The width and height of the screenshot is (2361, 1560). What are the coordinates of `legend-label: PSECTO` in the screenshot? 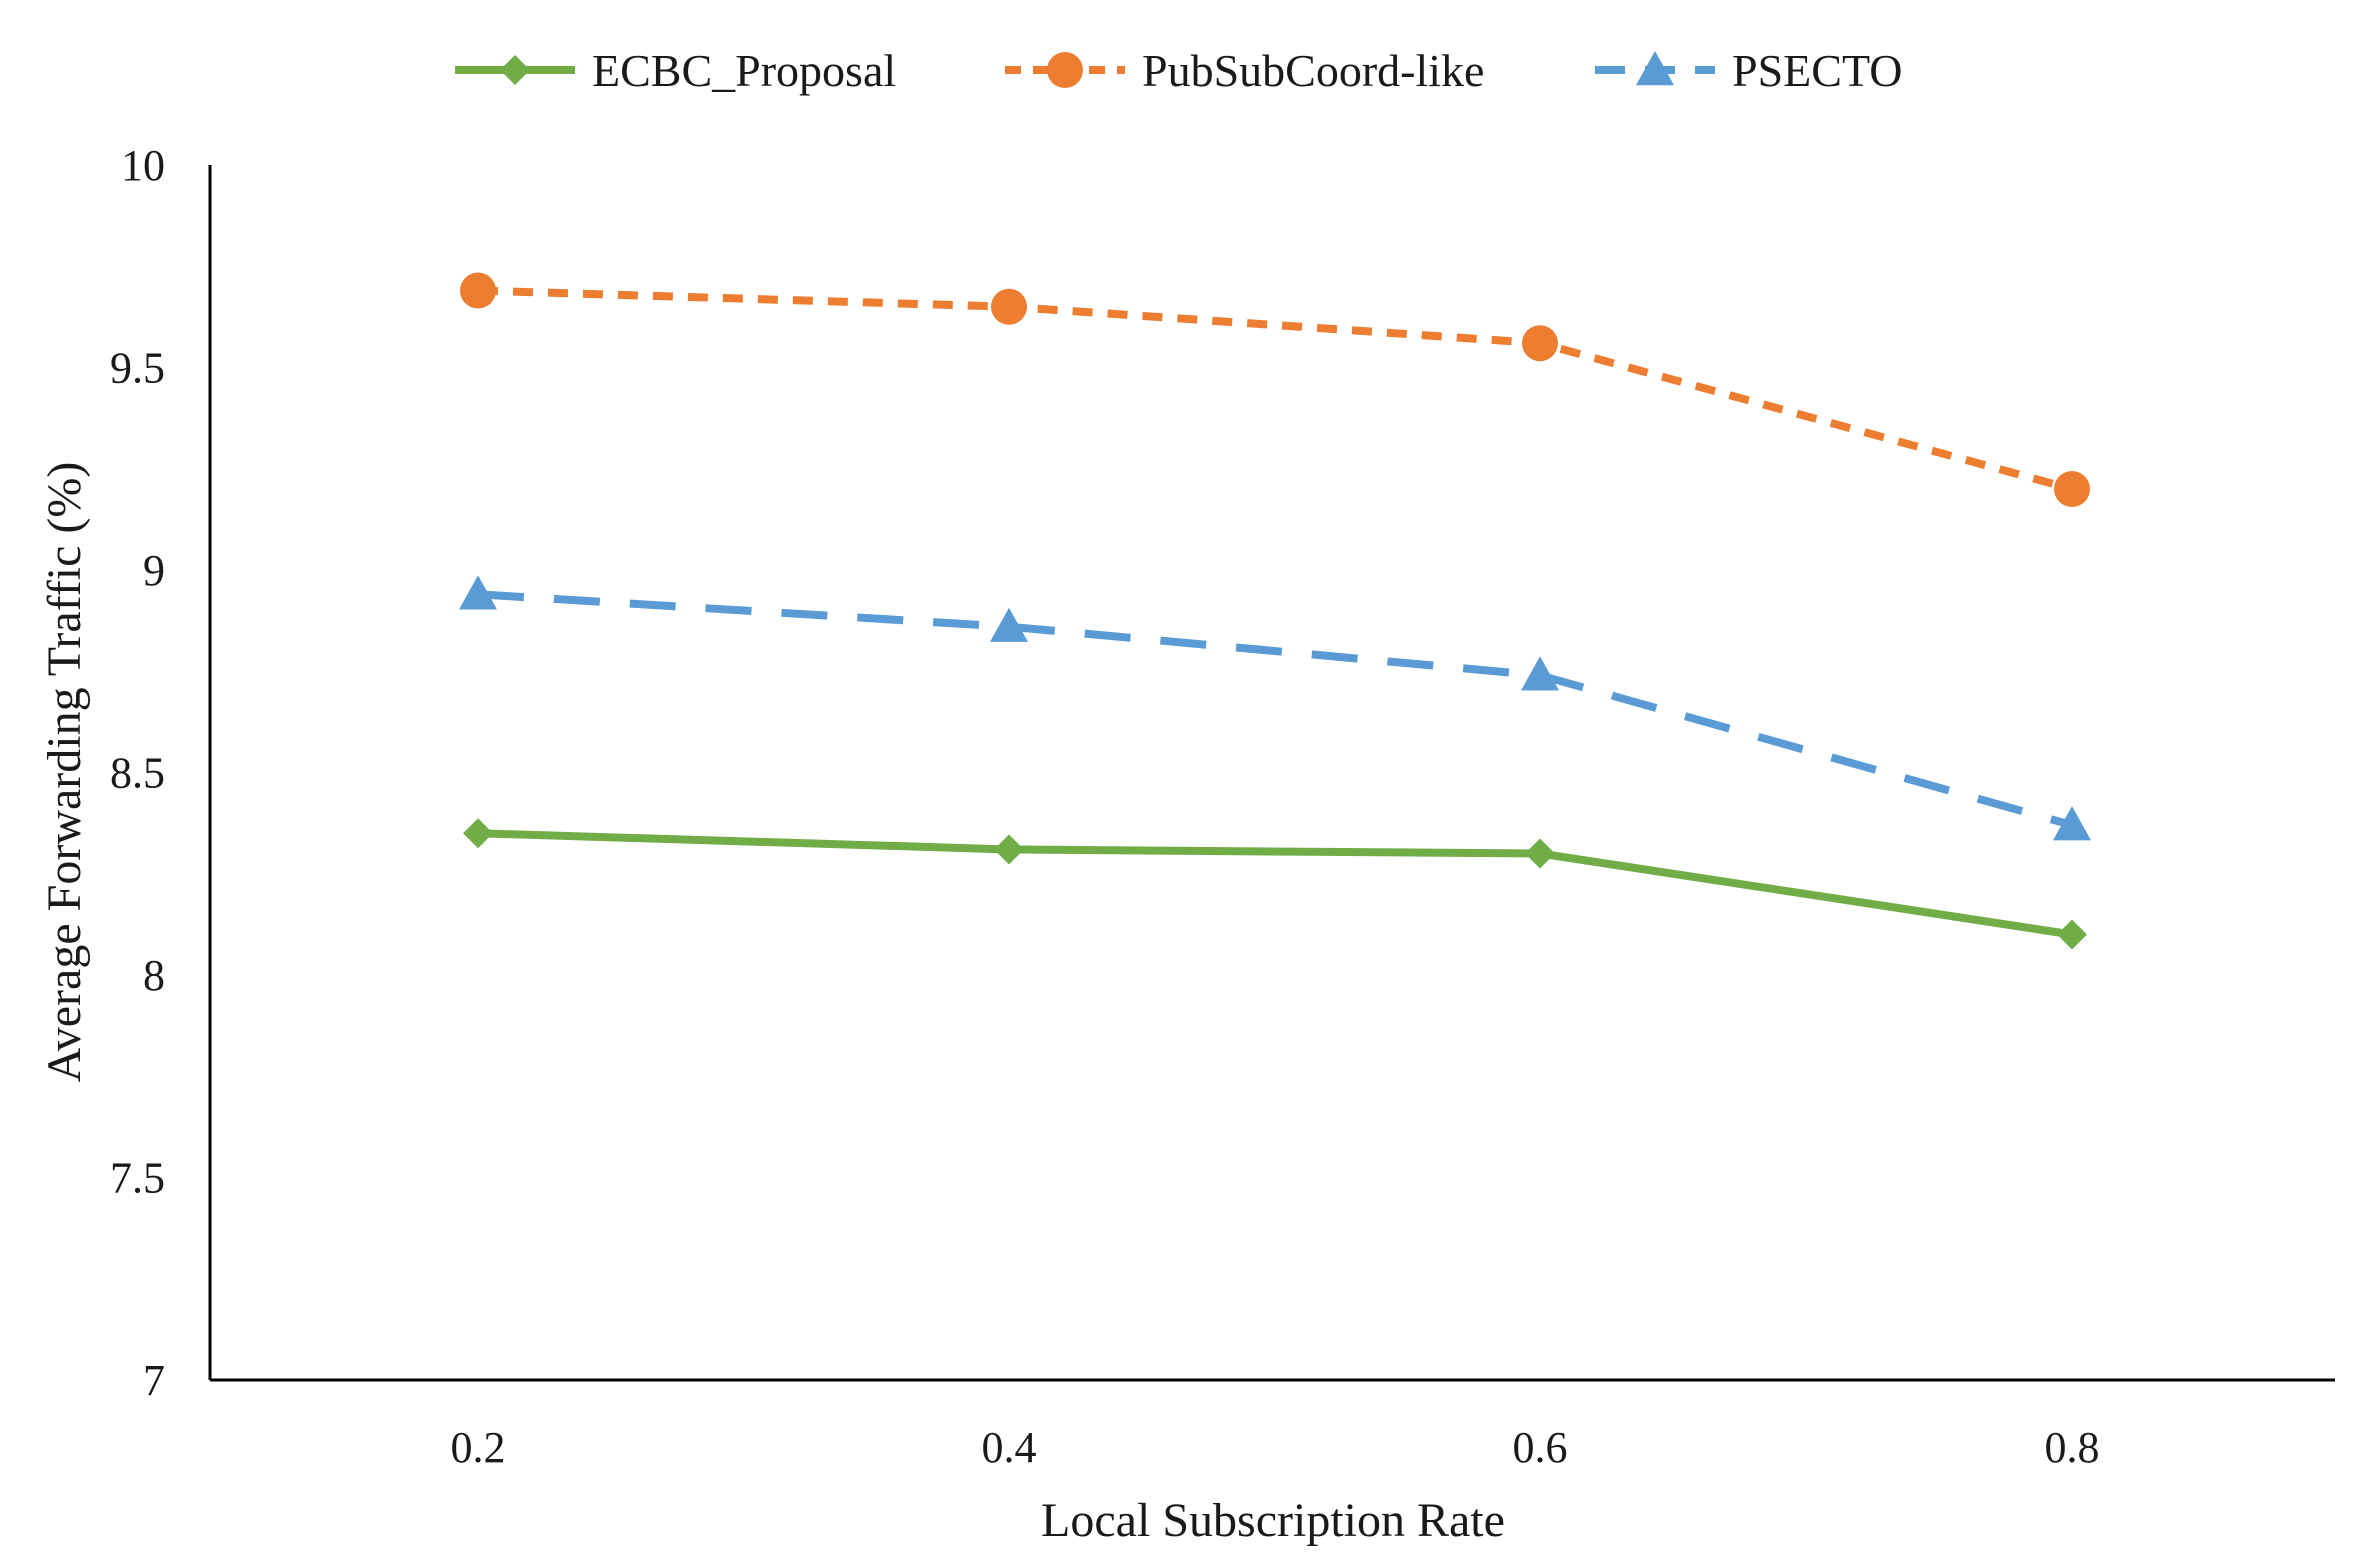 It's located at (1817, 70).